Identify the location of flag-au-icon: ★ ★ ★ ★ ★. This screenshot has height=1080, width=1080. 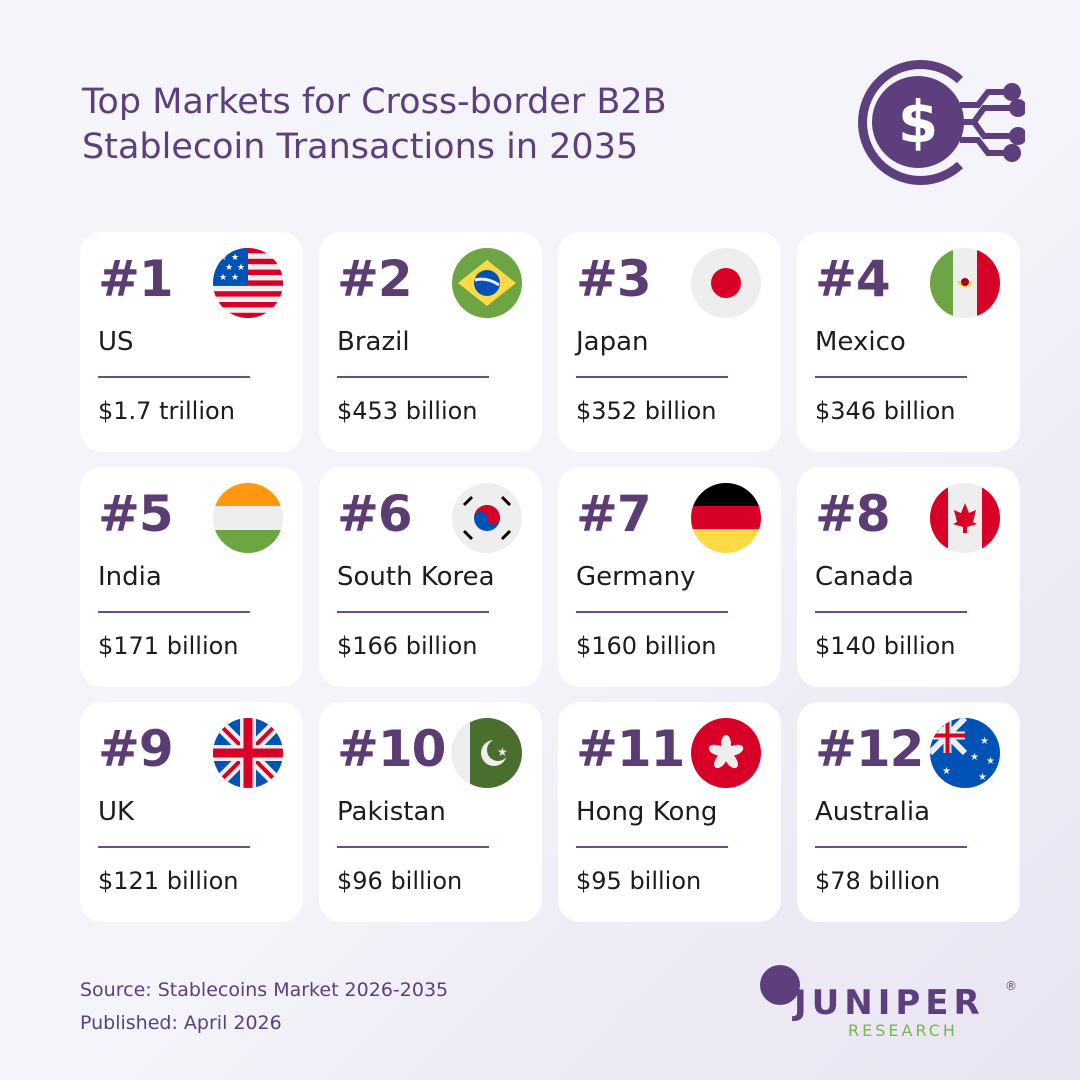
(965, 753).